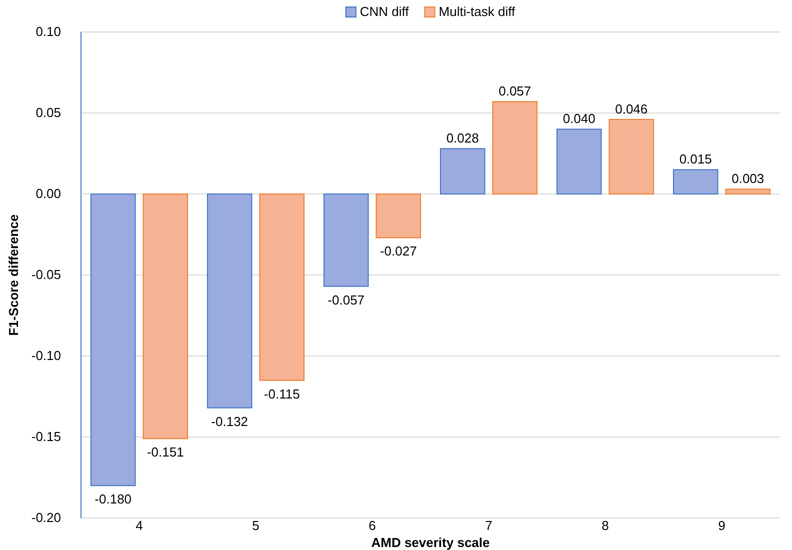  Describe the element at coordinates (398, 251) in the screenshot. I see `data-label: -0.027` at that location.